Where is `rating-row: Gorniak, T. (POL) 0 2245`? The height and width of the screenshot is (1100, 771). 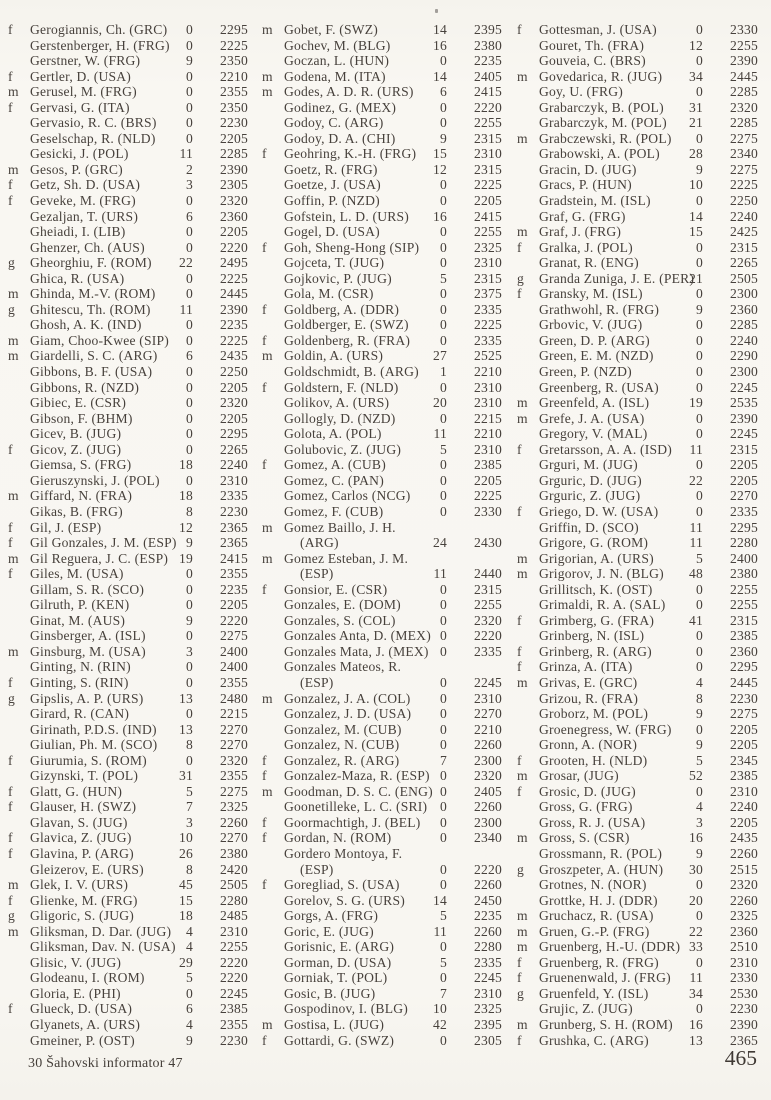 rating-row: Gorniak, T. (POL) 0 2245 is located at coordinates (382, 978).